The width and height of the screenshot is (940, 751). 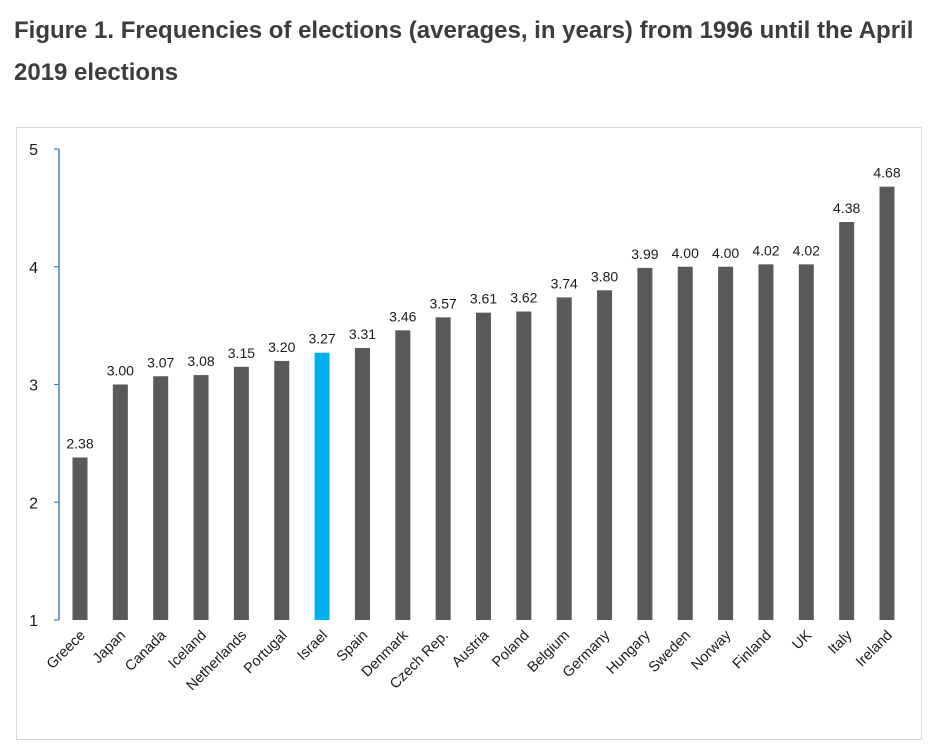 I want to click on category-label: Spain, so click(x=353, y=647).